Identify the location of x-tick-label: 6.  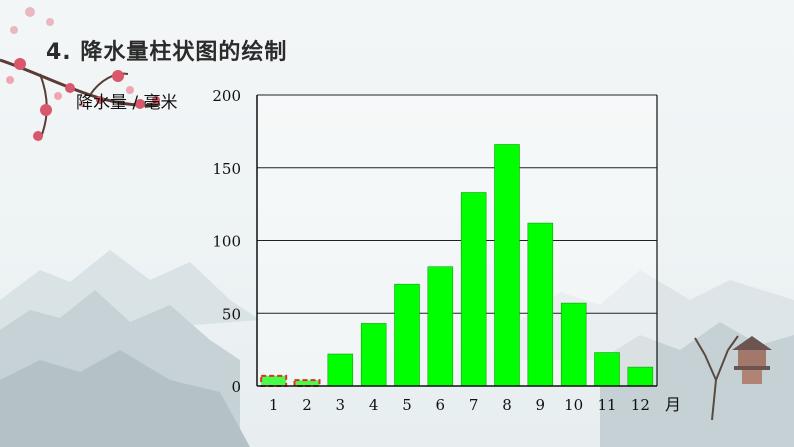
(441, 405).